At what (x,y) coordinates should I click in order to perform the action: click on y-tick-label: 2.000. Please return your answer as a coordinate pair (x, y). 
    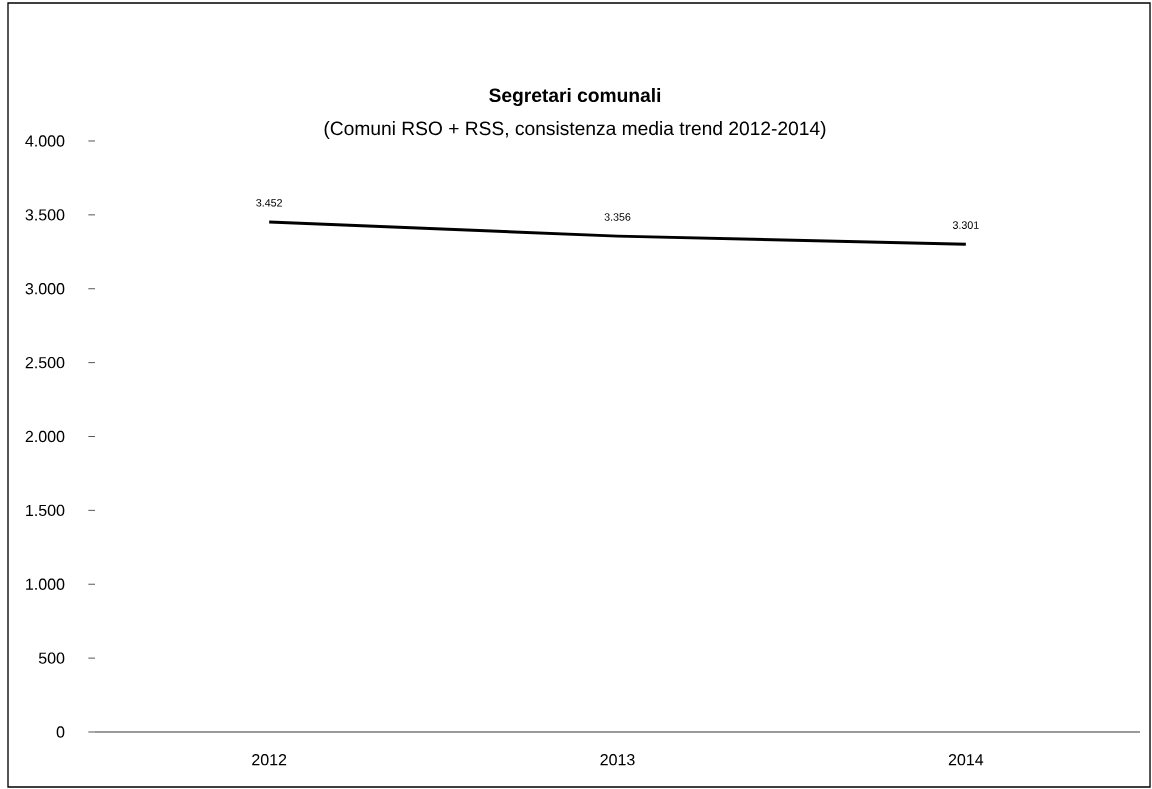
    Looking at the image, I should click on (45, 436).